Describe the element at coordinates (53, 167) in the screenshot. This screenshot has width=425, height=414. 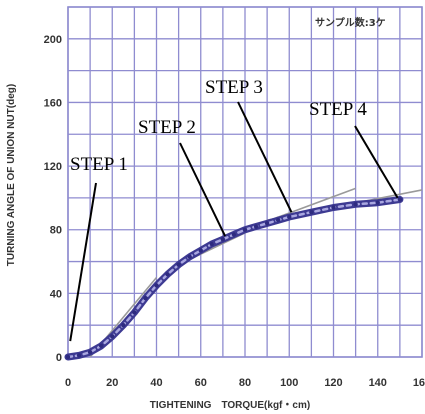
I see `y-tick-label: 120` at that location.